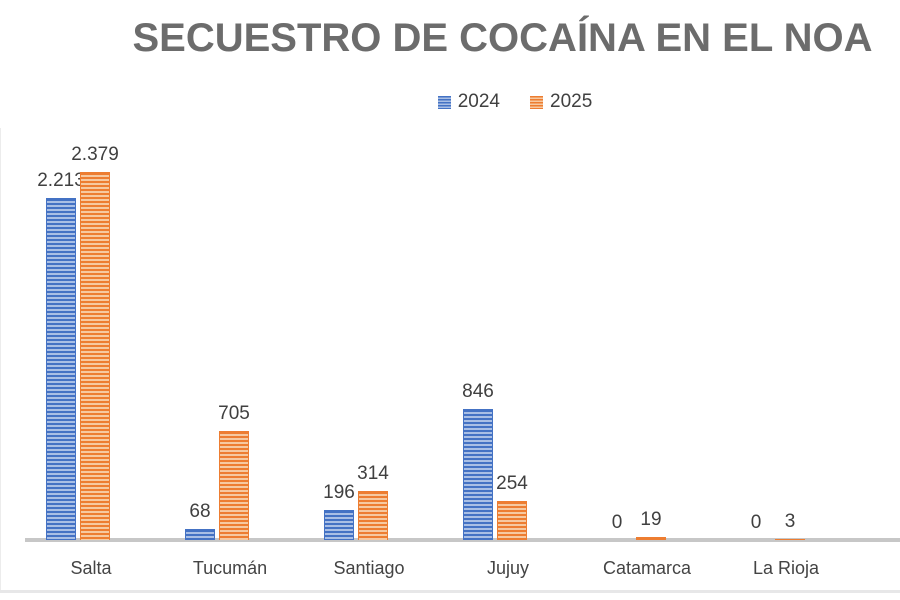  I want to click on category-label-catamarca: Catamarca, so click(647, 568).